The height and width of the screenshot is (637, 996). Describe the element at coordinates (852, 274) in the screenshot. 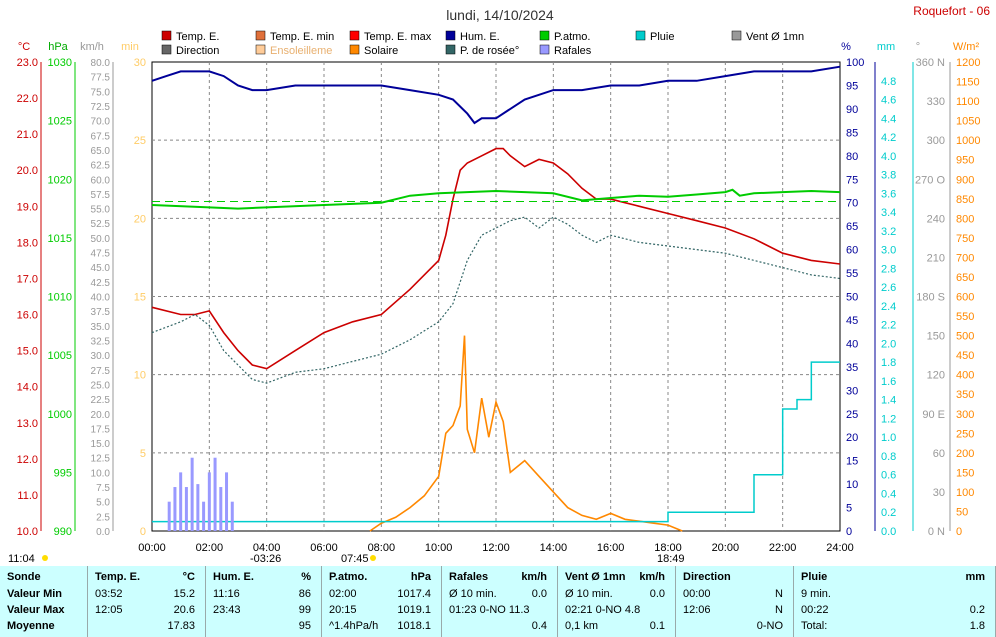

I see `axis-tick-label: 55` at that location.